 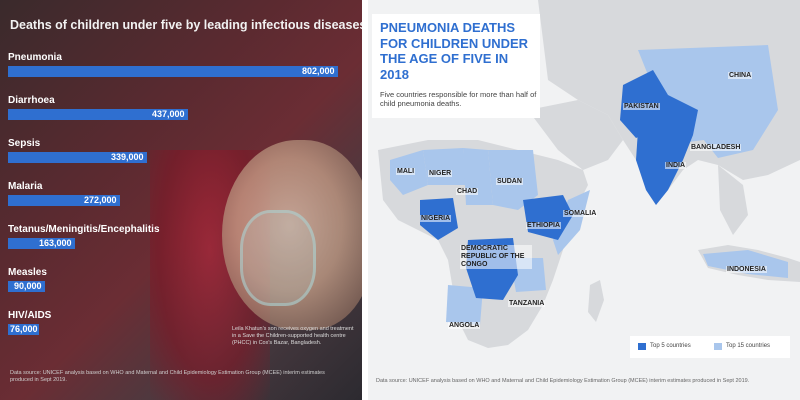 I want to click on label-drc: DEMOCRATIC REPUBLIC OF THE CONGO, so click(x=496, y=257).